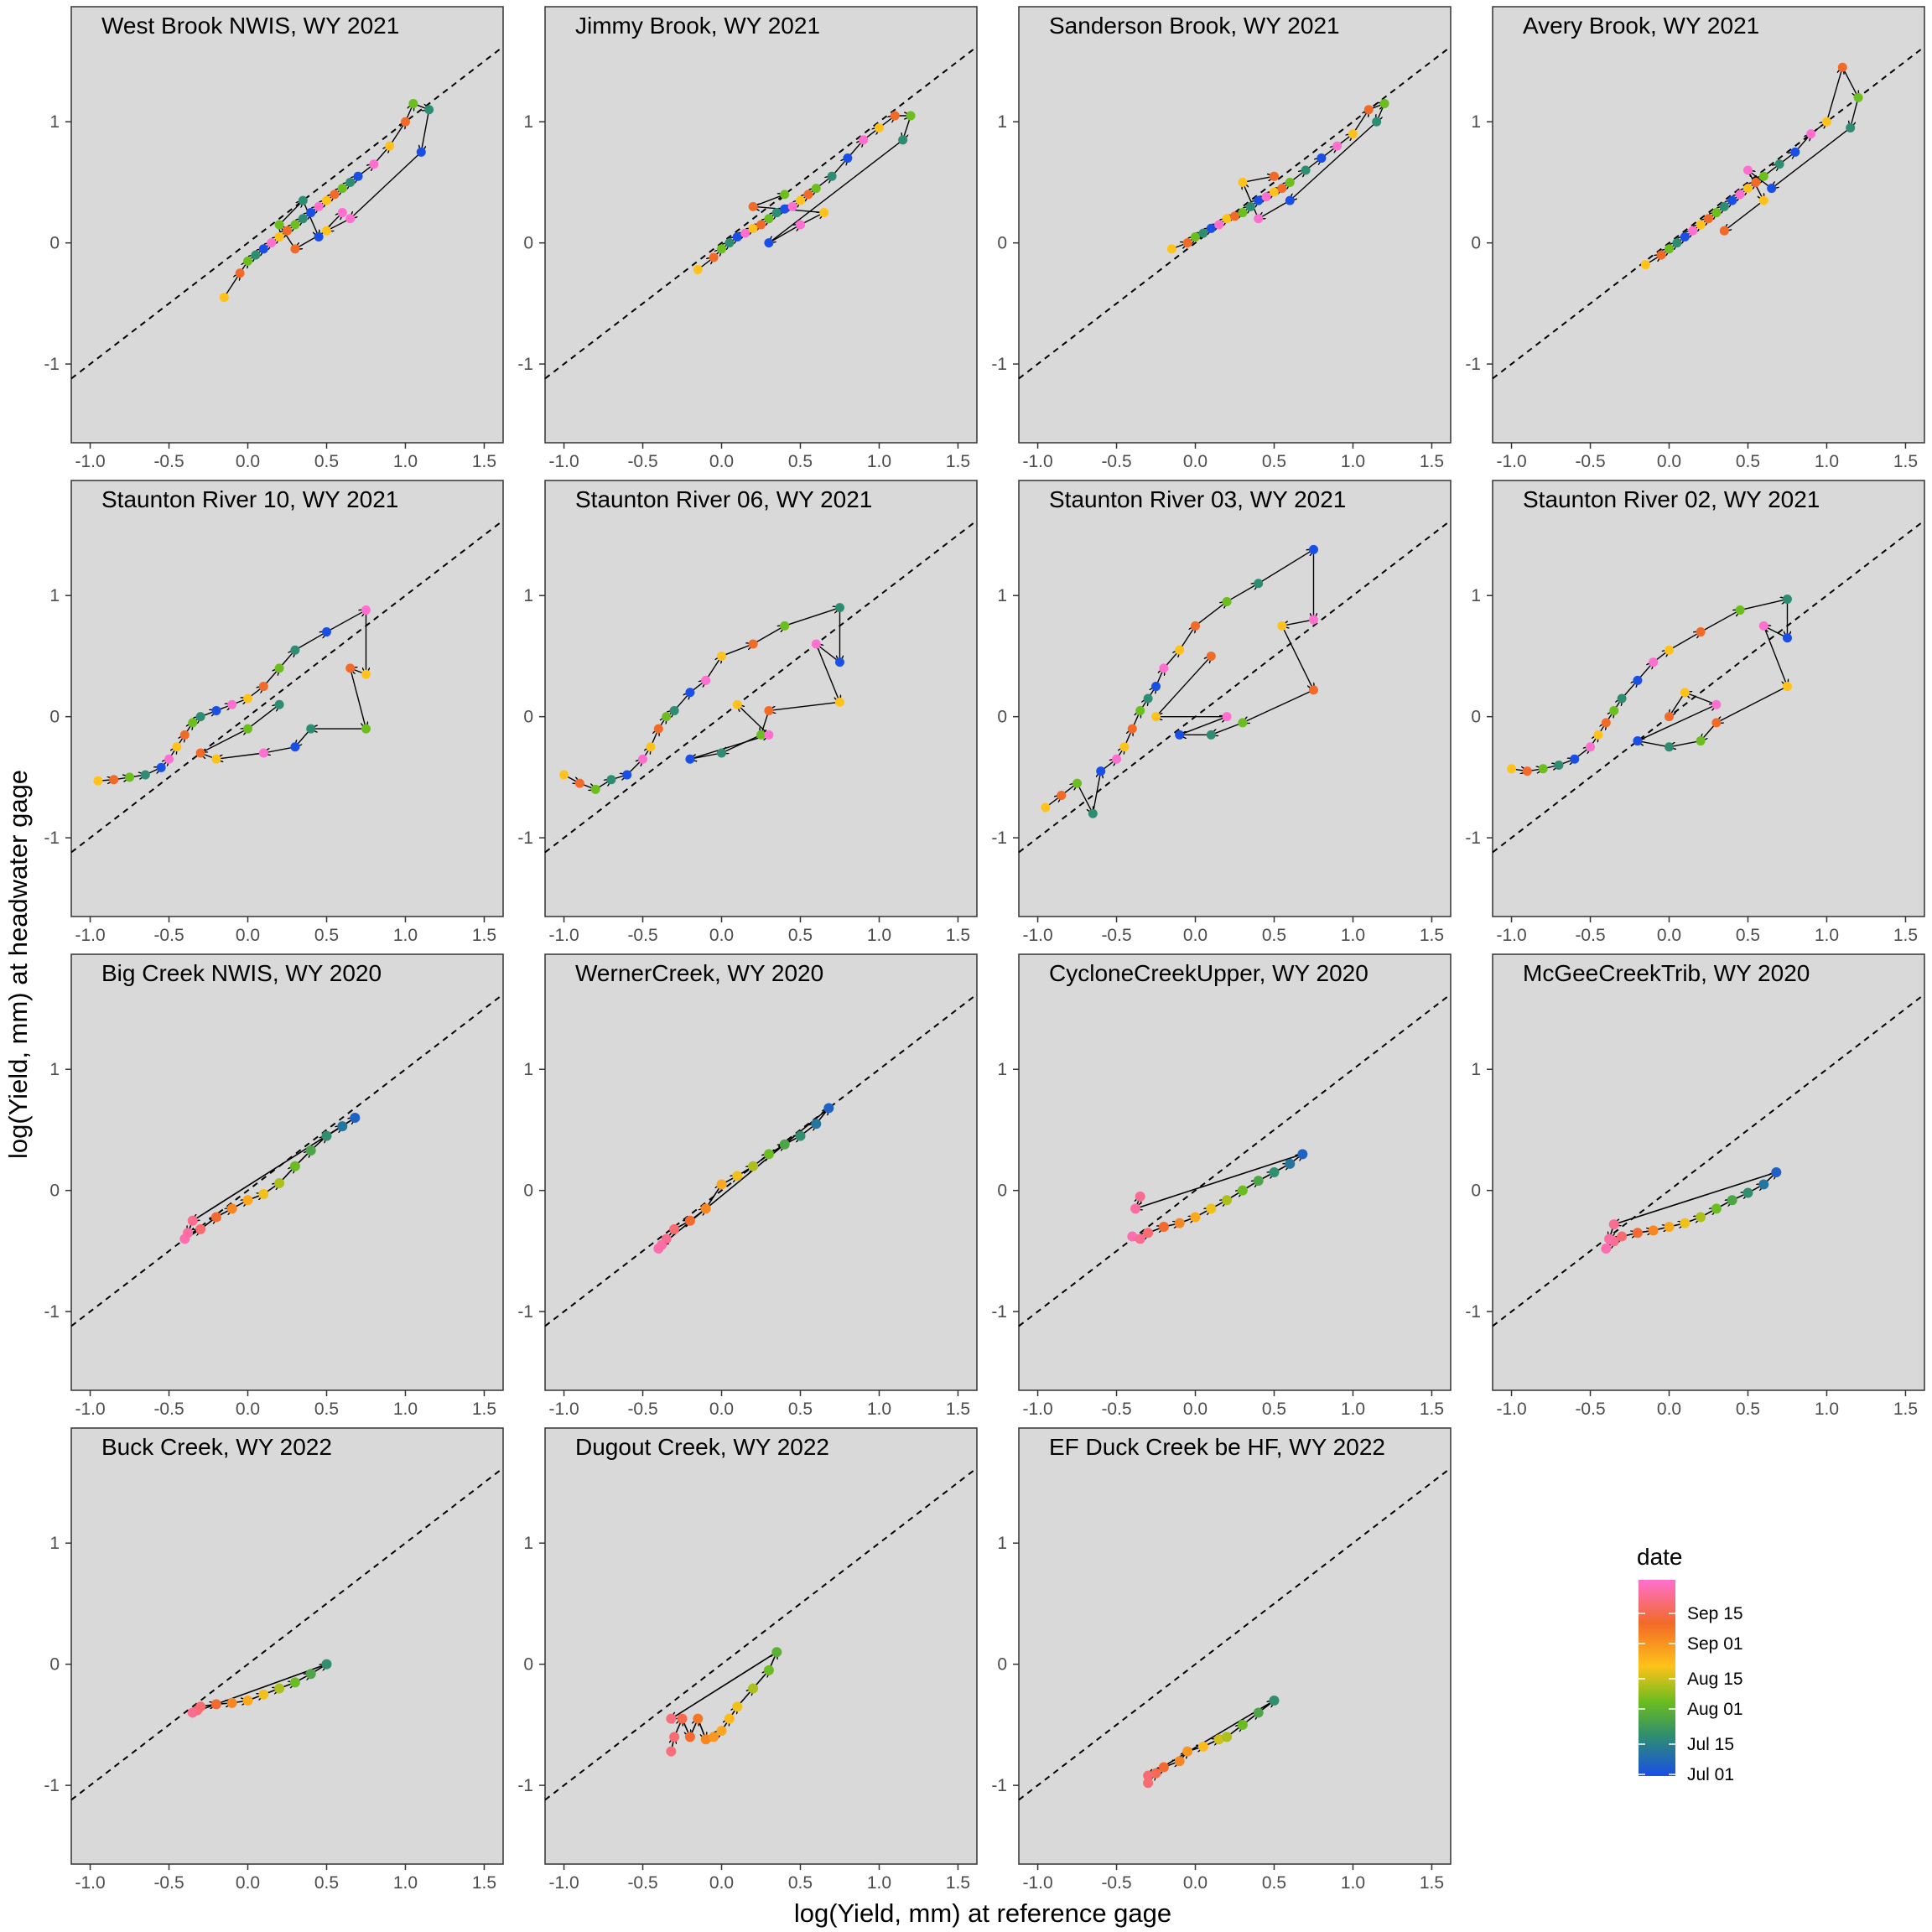 The width and height of the screenshot is (1932, 1932). Describe the element at coordinates (1691, 1694) in the screenshot. I see `legend-ticks: Sep 15 Sep 01 Aug 15 Aug 01 Jul 15 Jul 01` at that location.